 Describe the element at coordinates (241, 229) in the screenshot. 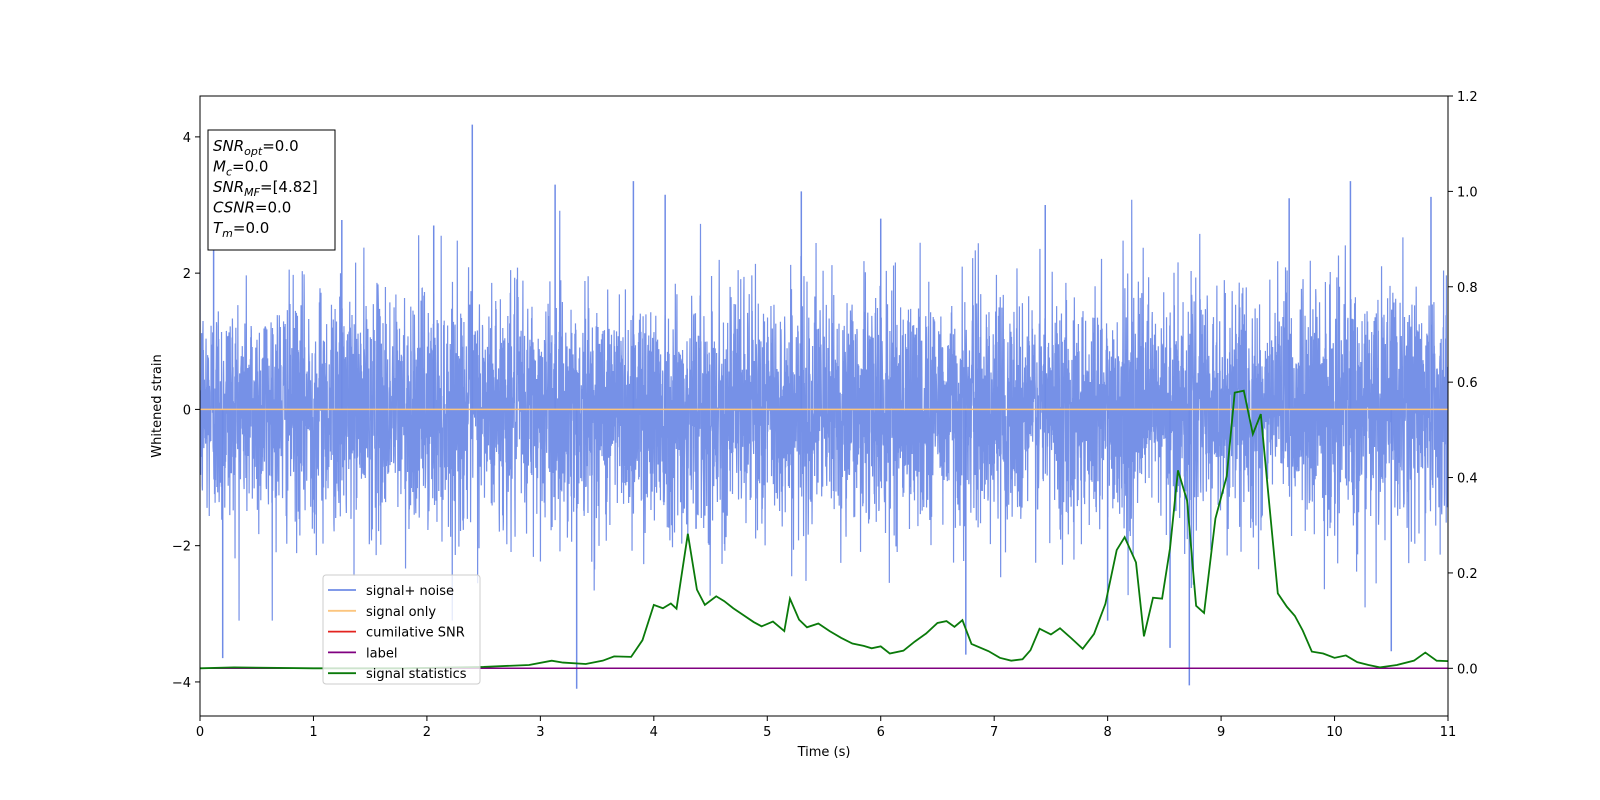

I see `info-line: Tm=0.0` at that location.